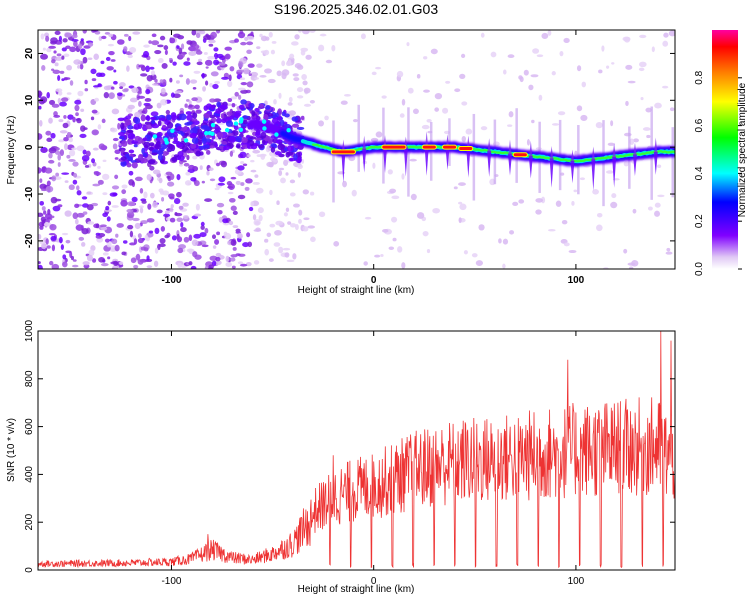  What do you see at coordinates (29, 474) in the screenshot?
I see `y-tick-label: 400` at bounding box center [29, 474].